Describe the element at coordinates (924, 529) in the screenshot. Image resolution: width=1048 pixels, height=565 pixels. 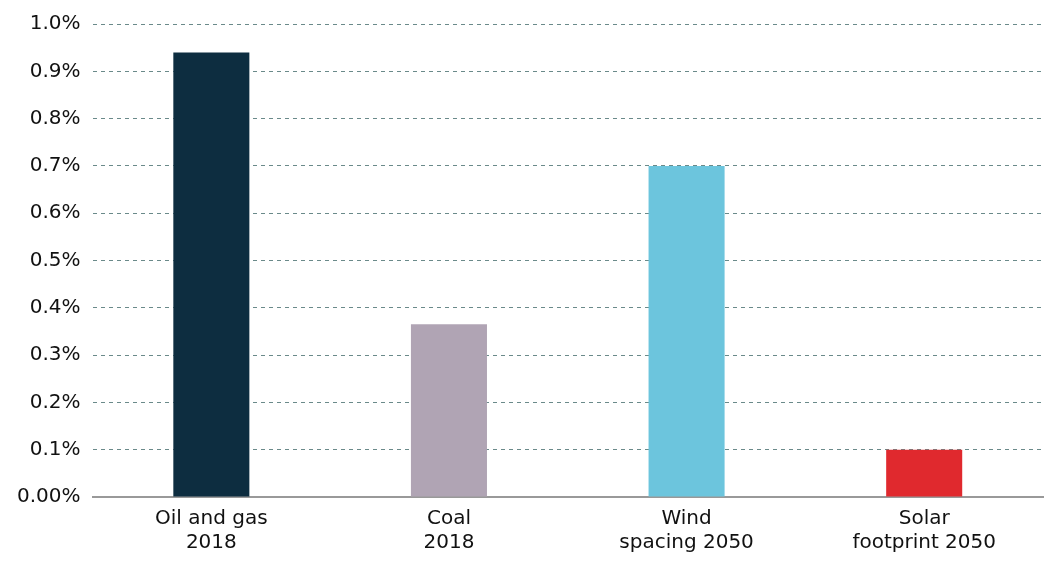
I see `x-tick-label: Solar footprint 2050` at that location.